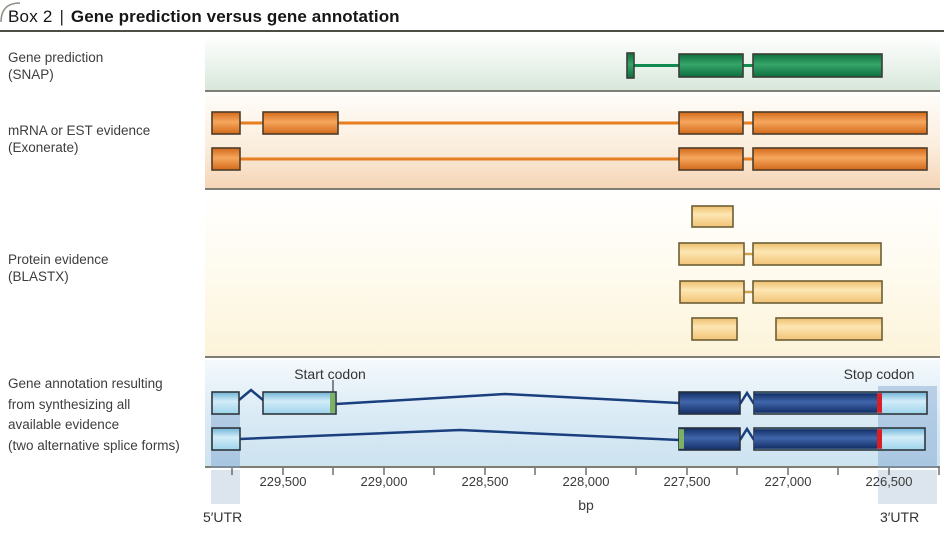 Image resolution: width=950 pixels, height=536 pixels. What do you see at coordinates (687, 481) in the screenshot?
I see `axis-tick-label: 227,500` at bounding box center [687, 481].